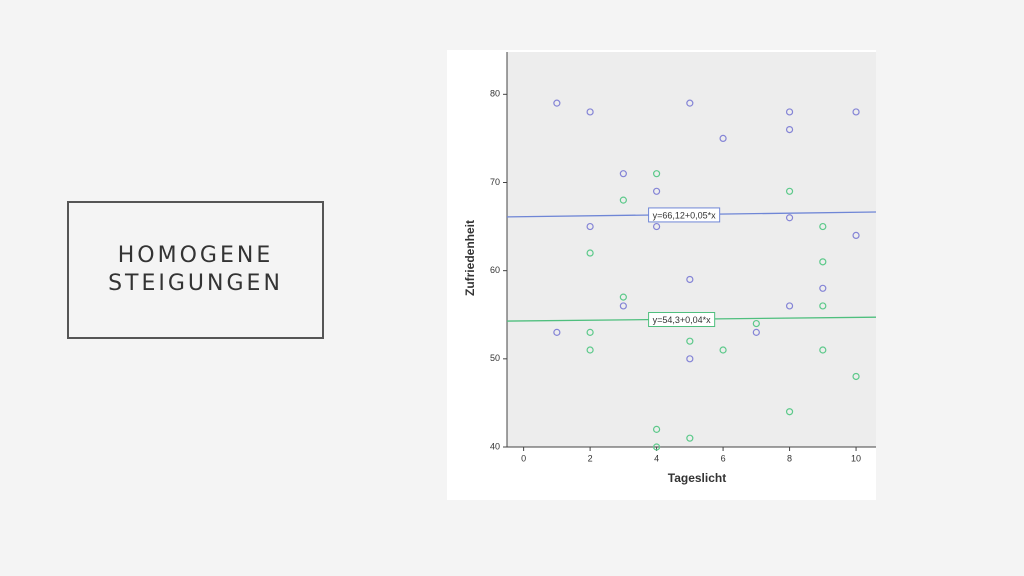 This screenshot has width=1024, height=576. Describe the element at coordinates (523, 458) in the screenshot. I see `x-tick-label: 0` at that location.